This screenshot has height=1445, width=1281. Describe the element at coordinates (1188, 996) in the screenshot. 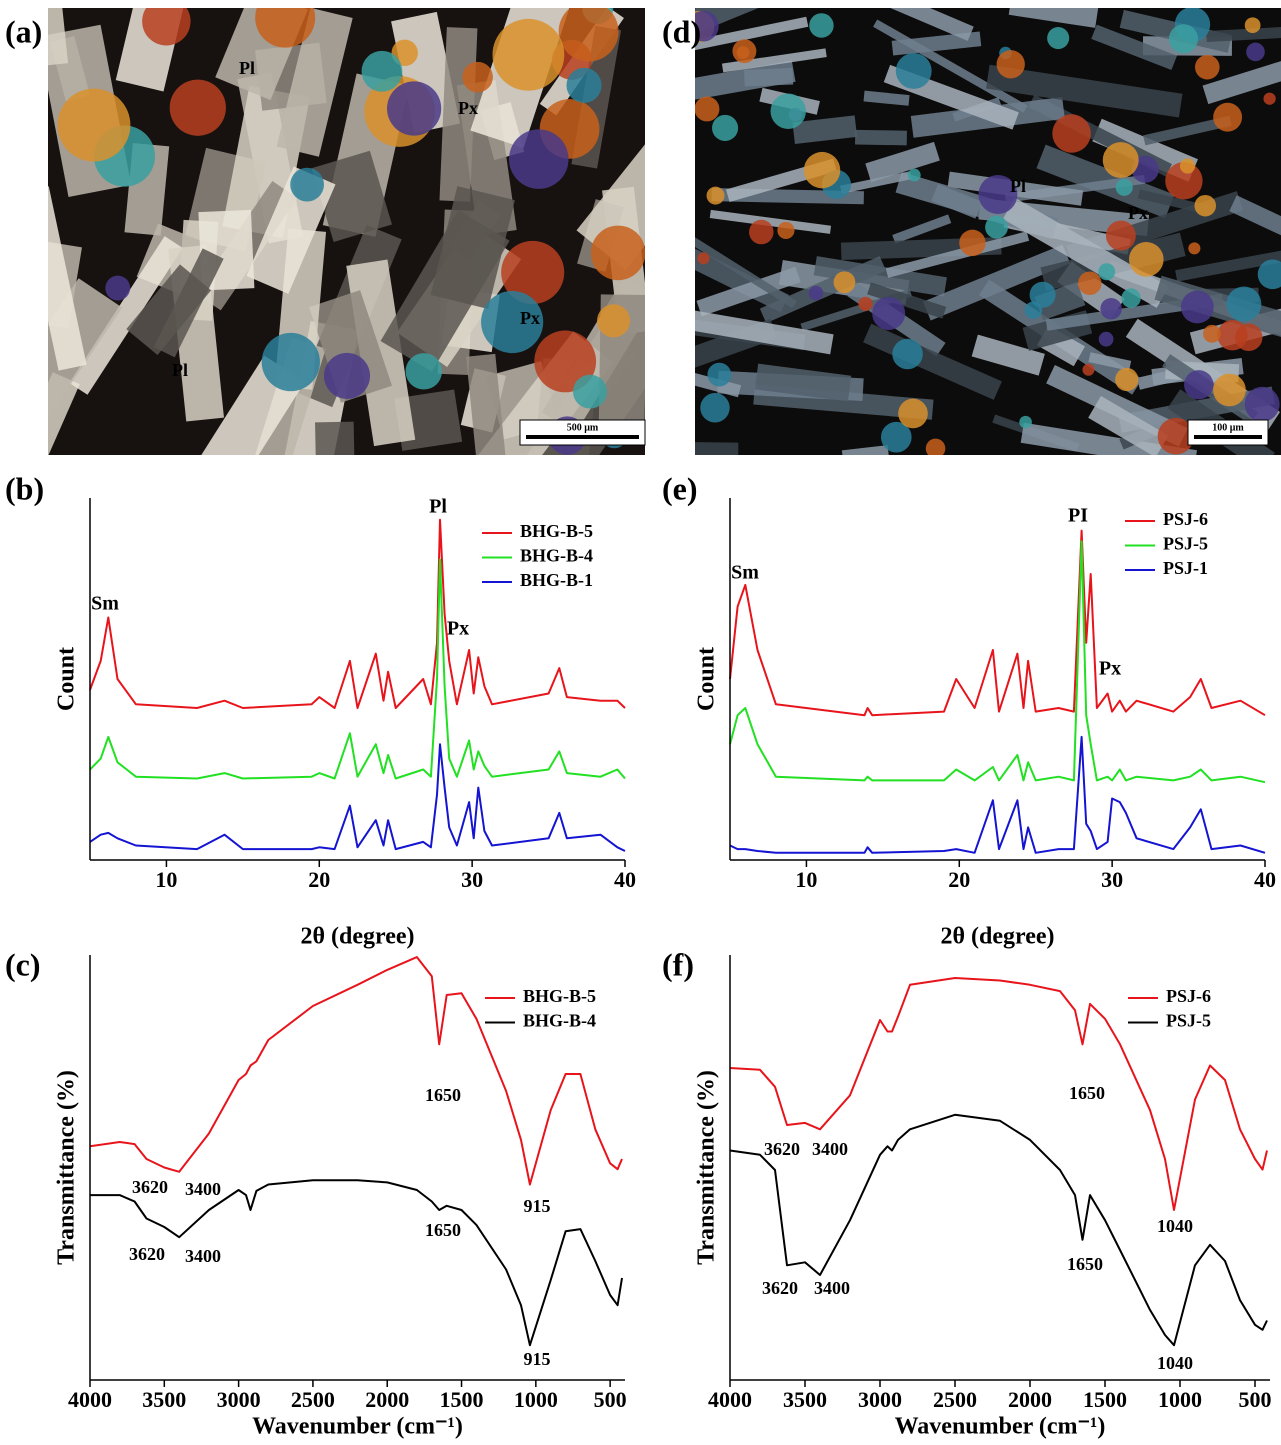

I see `legend-label: PSJ-6` at that location.